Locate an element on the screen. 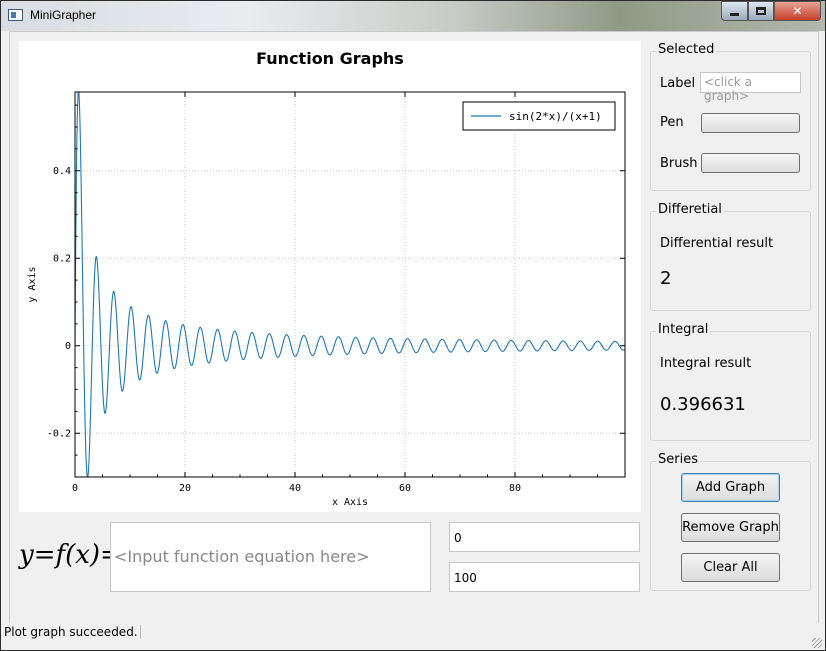  x-tick-label: 20 is located at coordinates (185, 488).